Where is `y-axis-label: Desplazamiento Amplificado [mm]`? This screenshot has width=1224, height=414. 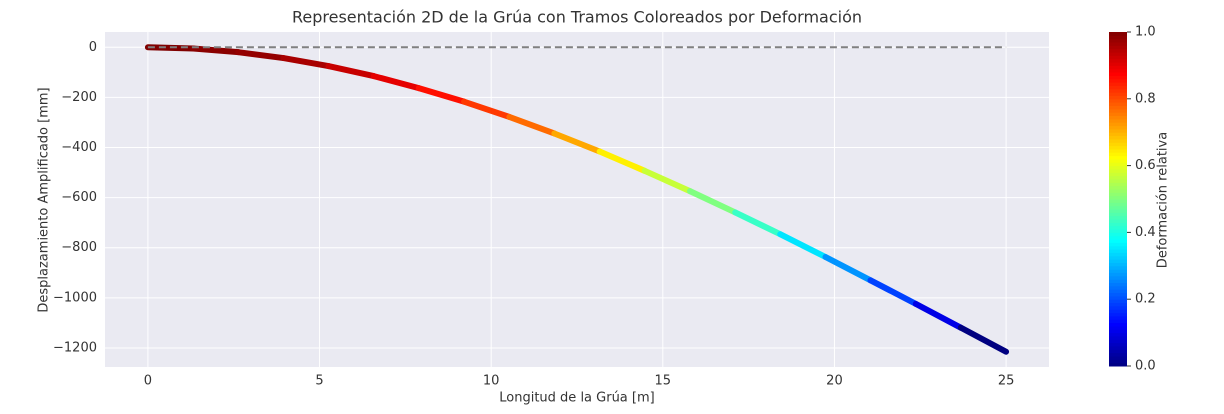
y-axis-label: Desplazamiento Amplificado [mm] is located at coordinates (44, 199).